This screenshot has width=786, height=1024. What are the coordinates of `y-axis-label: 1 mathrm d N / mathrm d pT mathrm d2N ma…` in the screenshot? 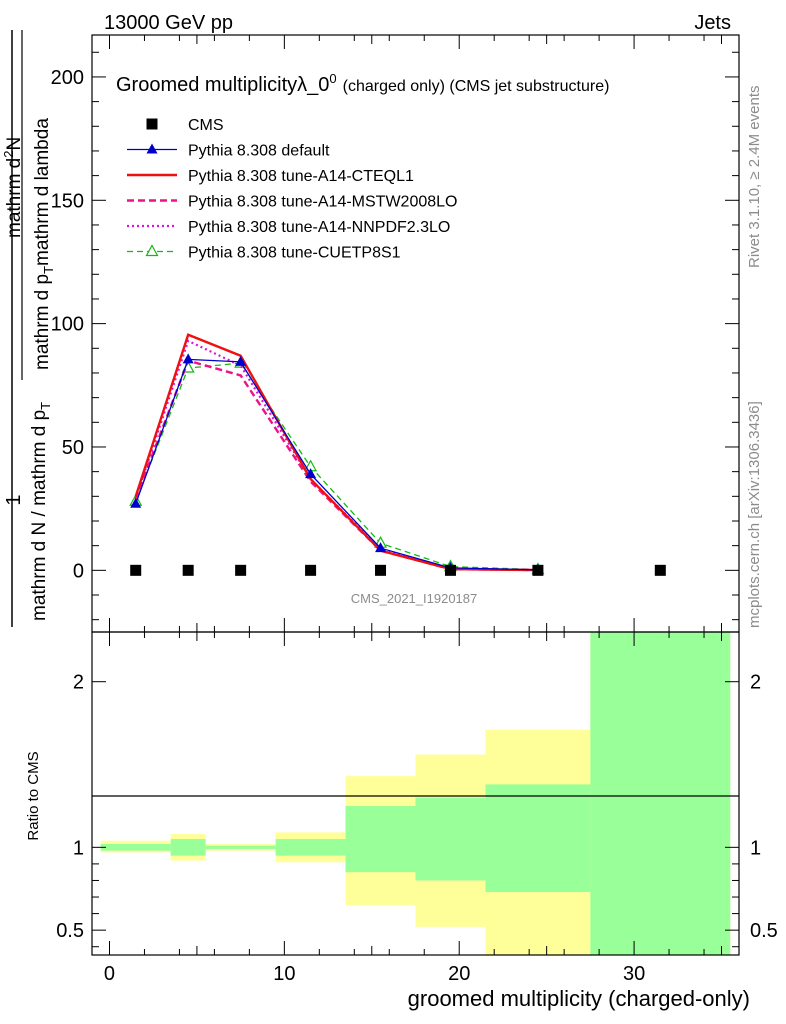 It's located at (28, 328).